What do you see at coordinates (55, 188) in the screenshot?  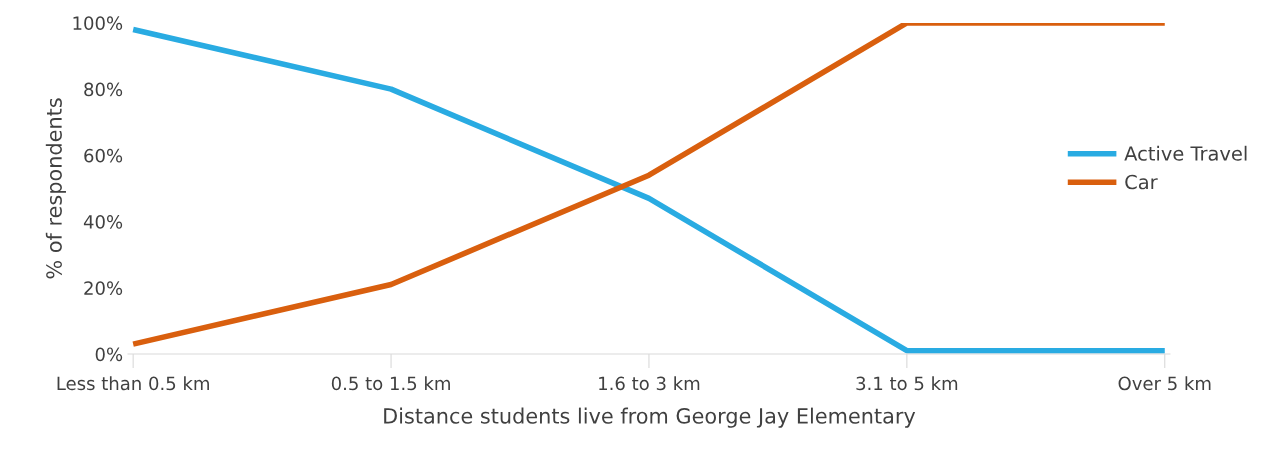 I see `y-axis-title: % of respondents` at bounding box center [55, 188].